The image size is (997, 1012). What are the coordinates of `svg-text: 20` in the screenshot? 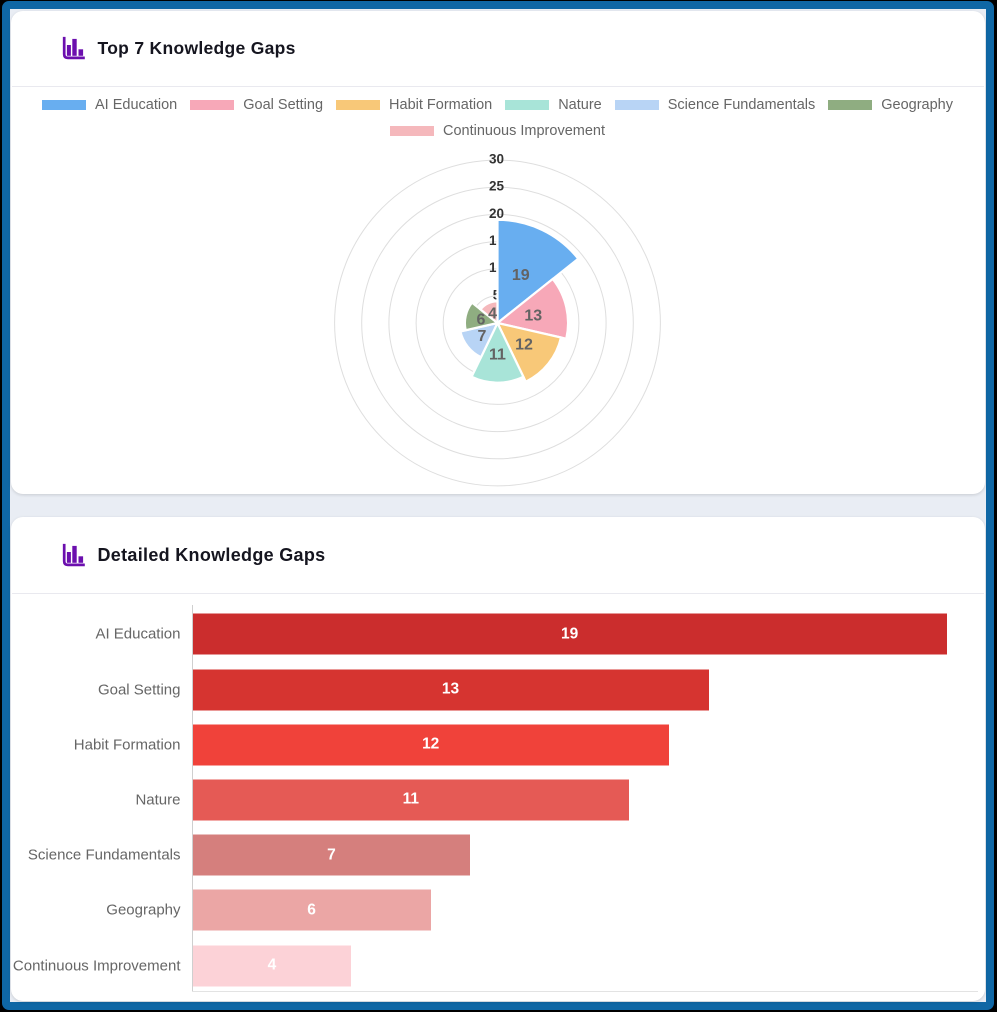 It's located at (495, 213).